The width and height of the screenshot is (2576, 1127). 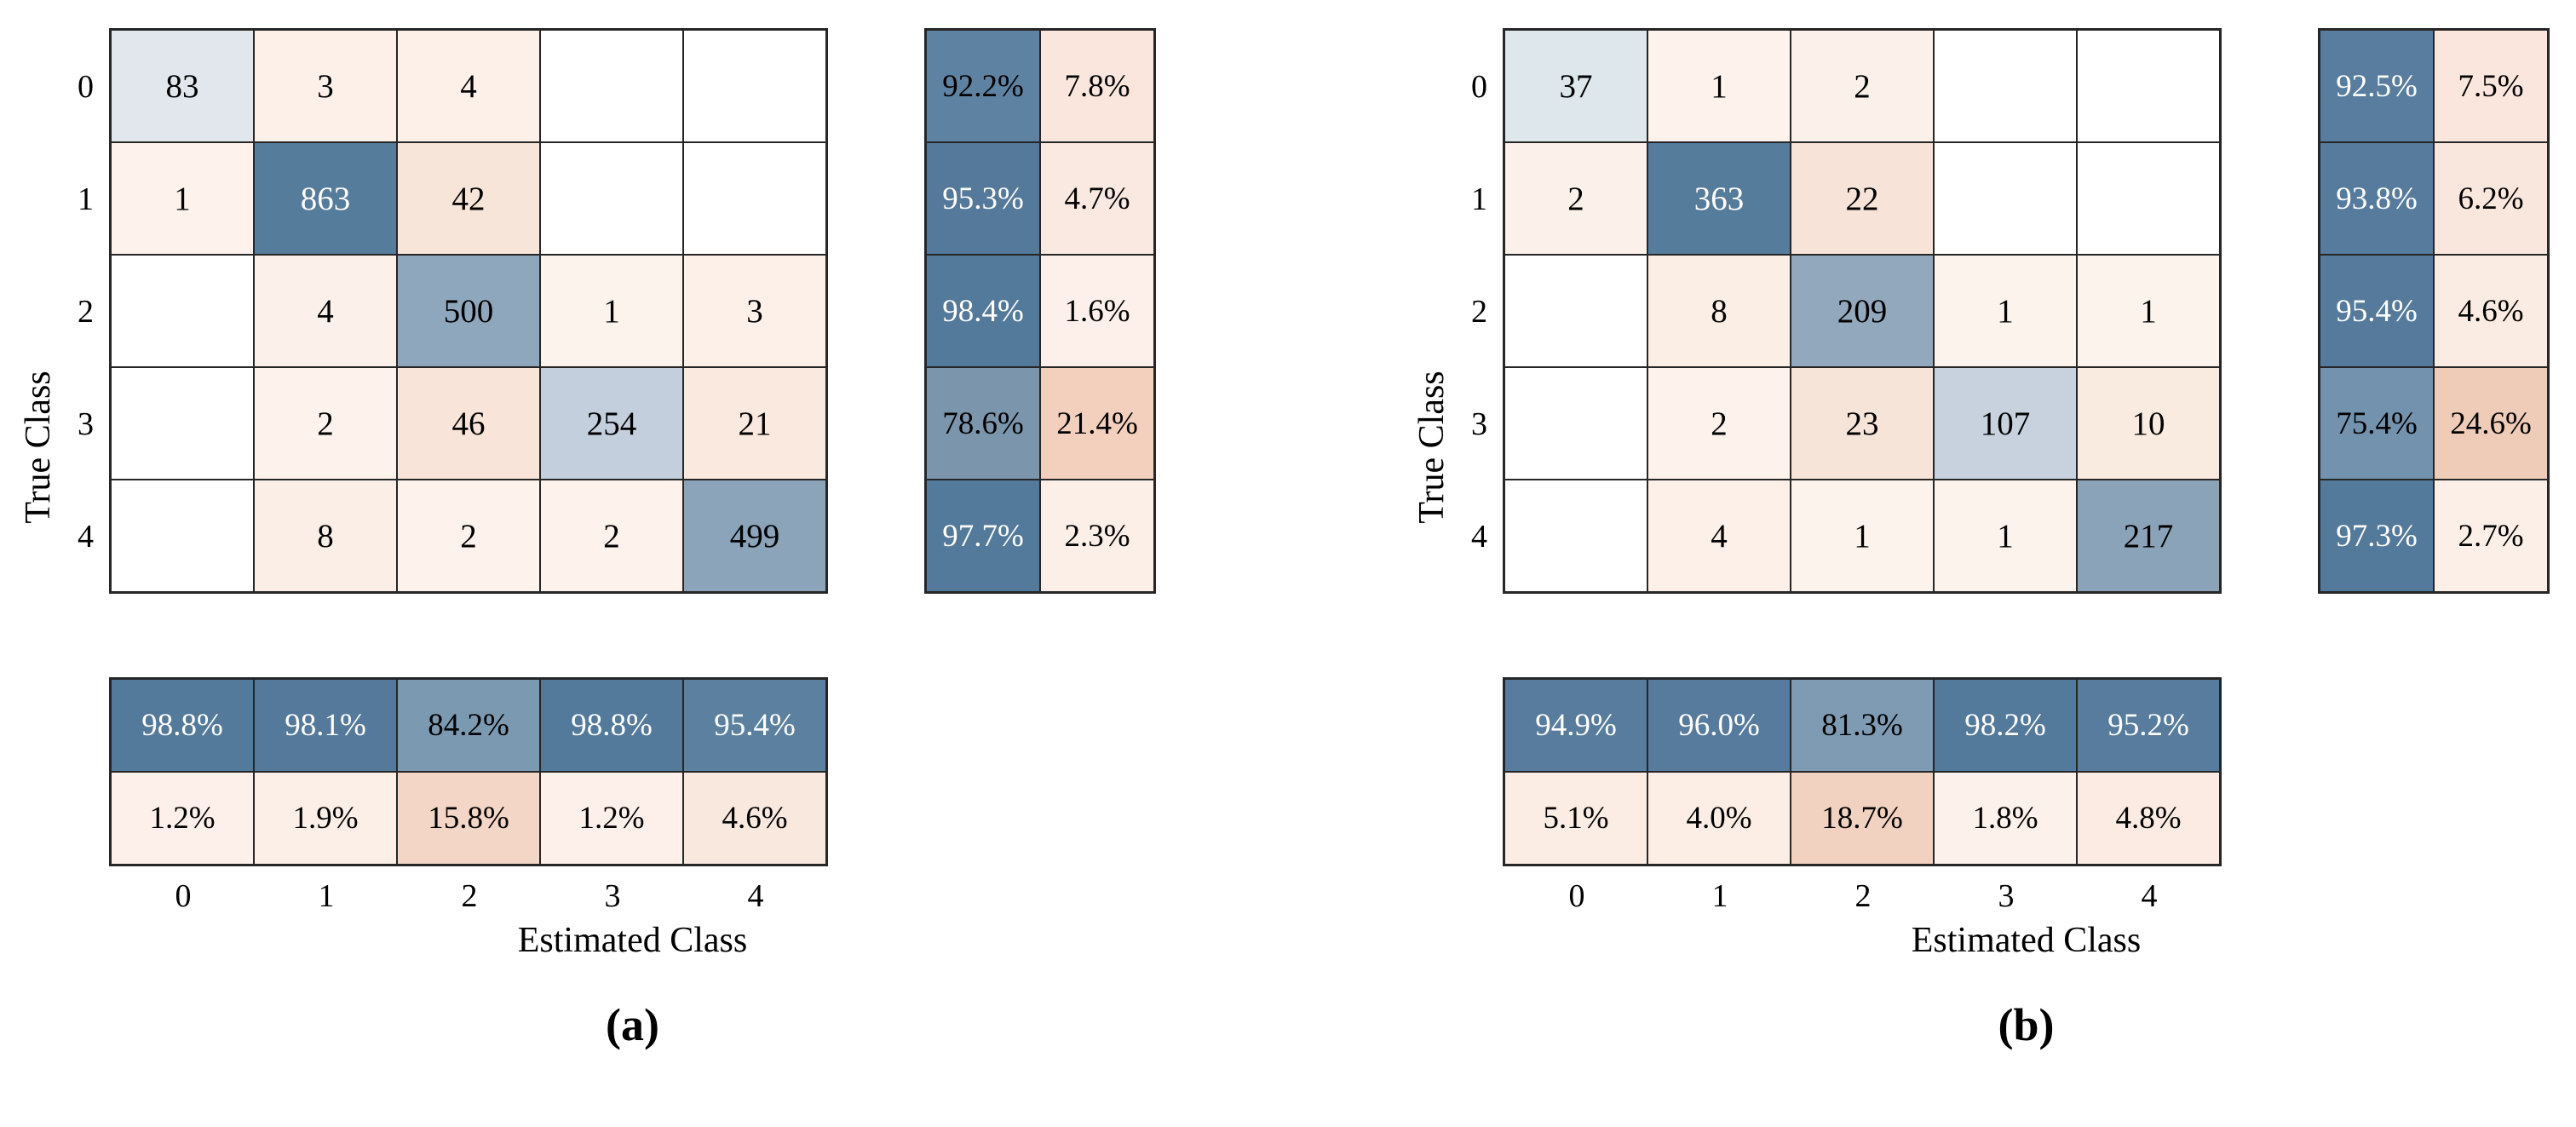 I want to click on column-summary-cell: 95.2%, so click(x=2148, y=726).